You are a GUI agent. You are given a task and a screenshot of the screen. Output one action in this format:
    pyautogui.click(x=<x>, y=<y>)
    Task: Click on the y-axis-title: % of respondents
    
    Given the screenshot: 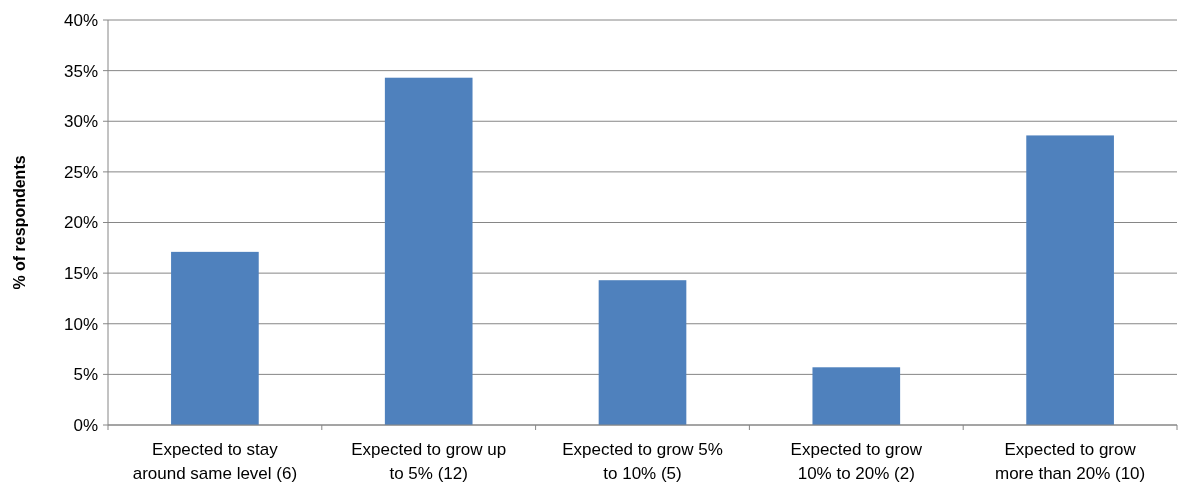 What is the action you would take?
    pyautogui.click(x=19, y=222)
    